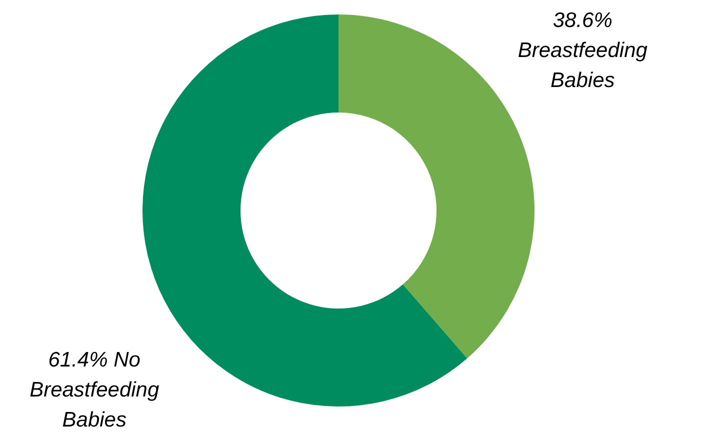 This screenshot has width=707, height=436. I want to click on slice-label: 61.4% No Breastfeeding Babies, so click(95, 390).